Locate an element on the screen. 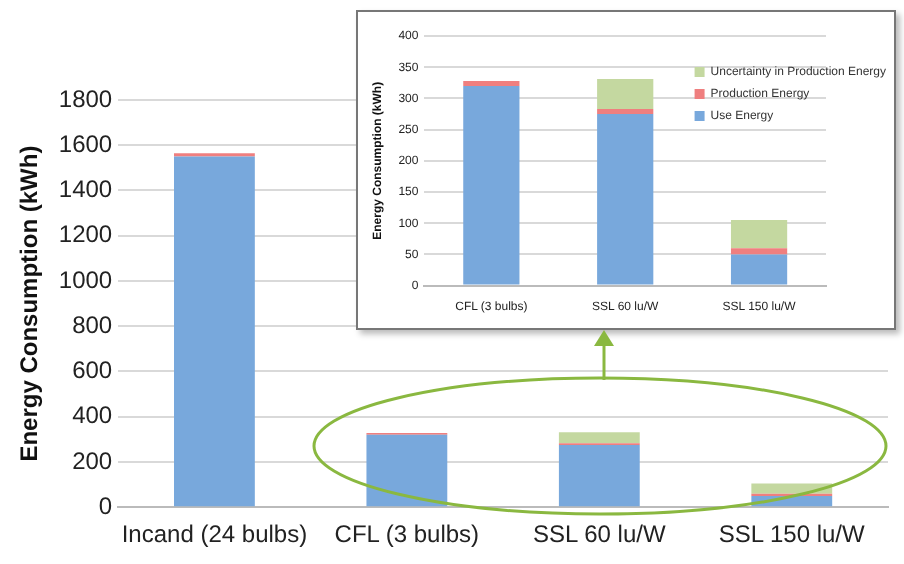 The image size is (904, 564). y-tick-label: 1600 is located at coordinates (85, 143).